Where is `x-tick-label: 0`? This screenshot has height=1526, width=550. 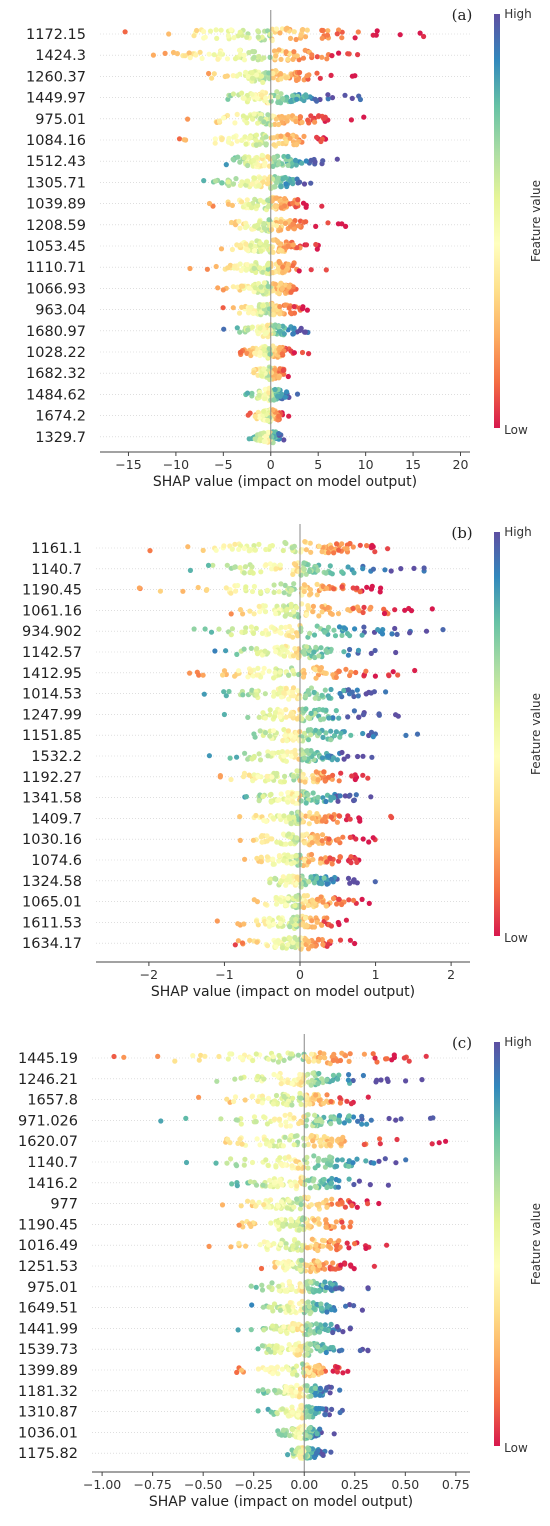
x-tick-label: 0 is located at coordinates (300, 974).